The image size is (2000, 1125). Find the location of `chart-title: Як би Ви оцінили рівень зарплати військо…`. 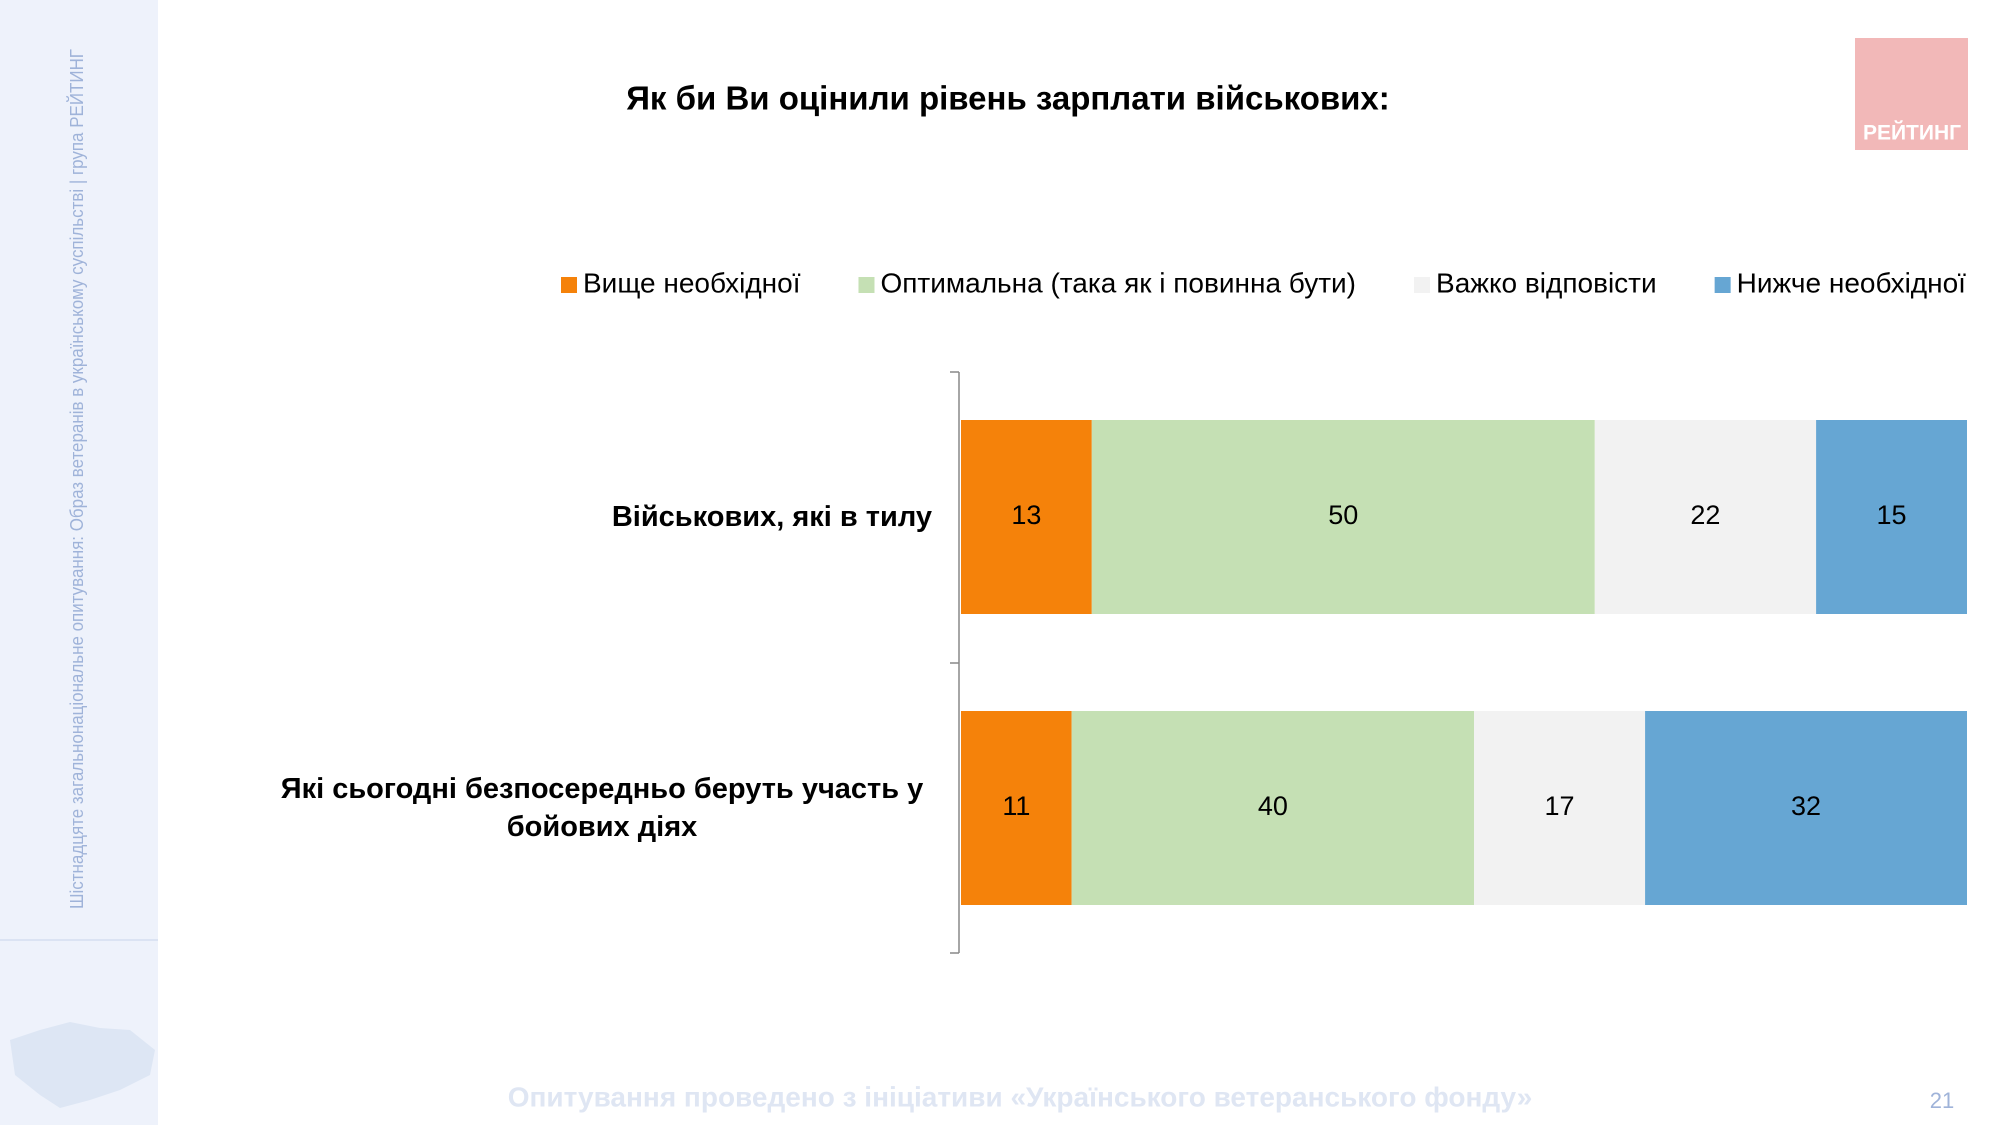

chart-title: Як би Ви оцінили рівень зарплати військо… is located at coordinates (1008, 98).